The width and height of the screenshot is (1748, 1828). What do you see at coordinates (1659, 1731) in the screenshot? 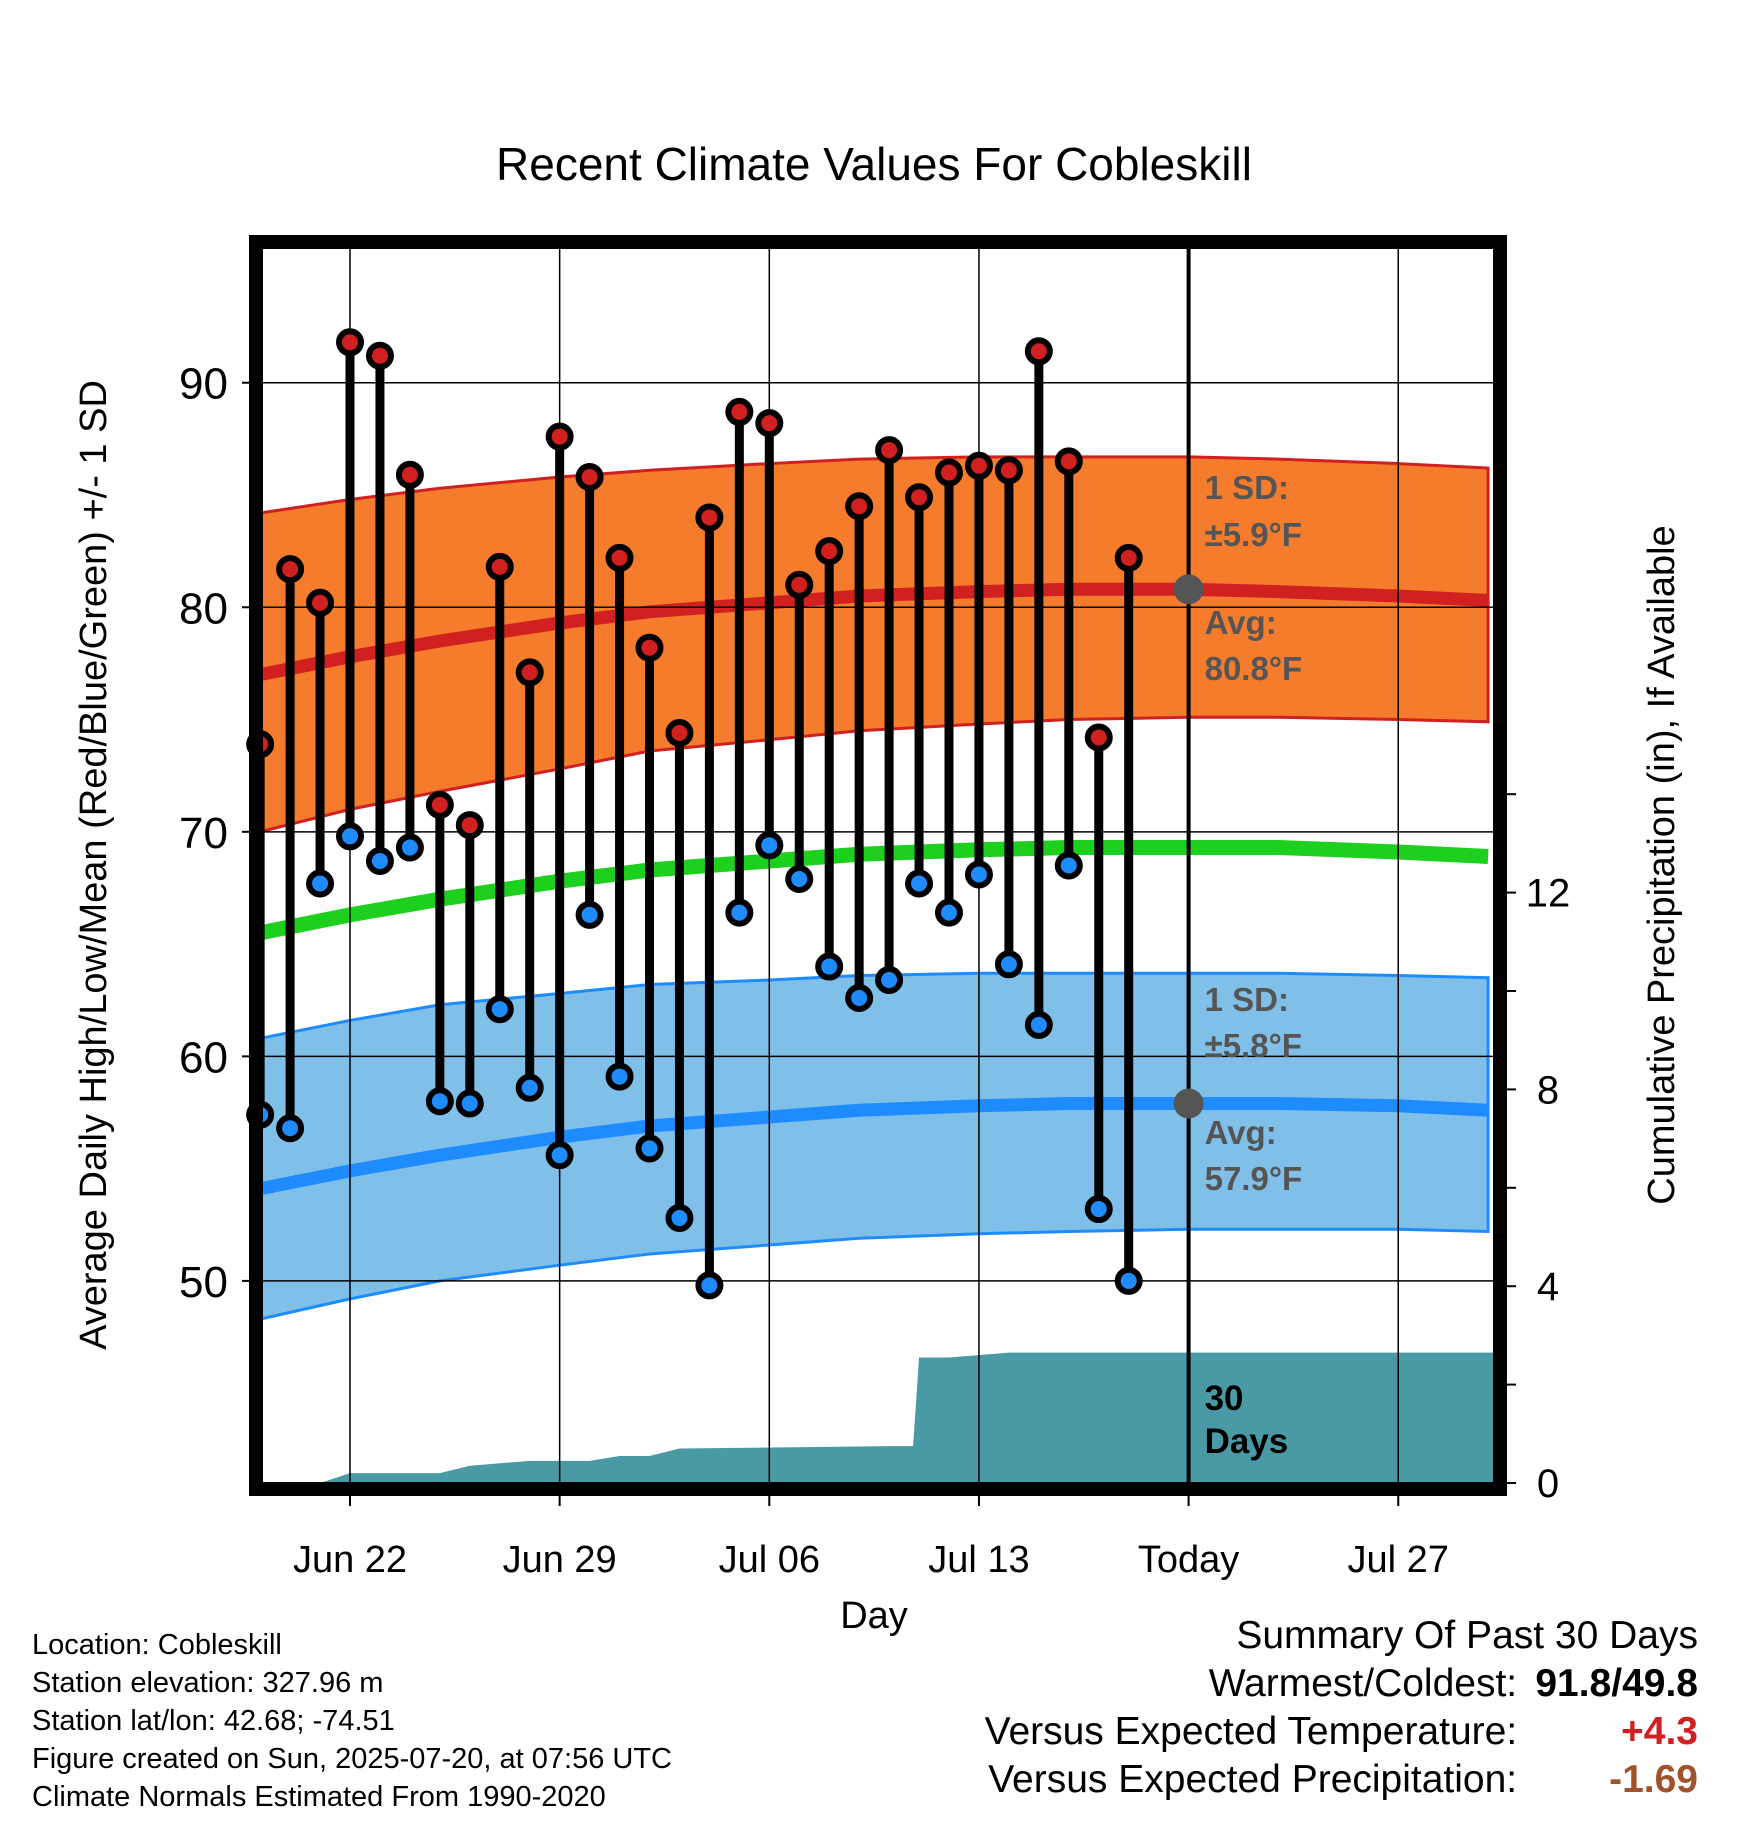
I see `temp-value: +4.3` at bounding box center [1659, 1731].